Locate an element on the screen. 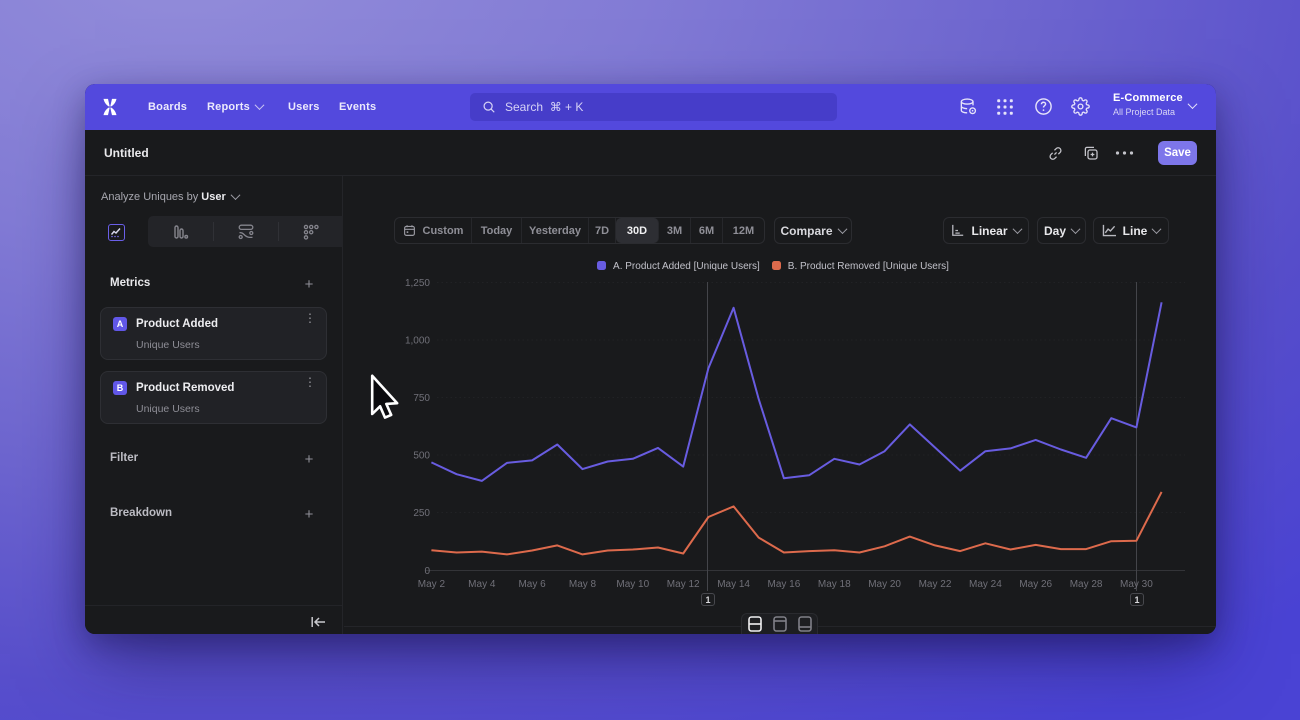  svg-text: May 2 is located at coordinates (432, 584).